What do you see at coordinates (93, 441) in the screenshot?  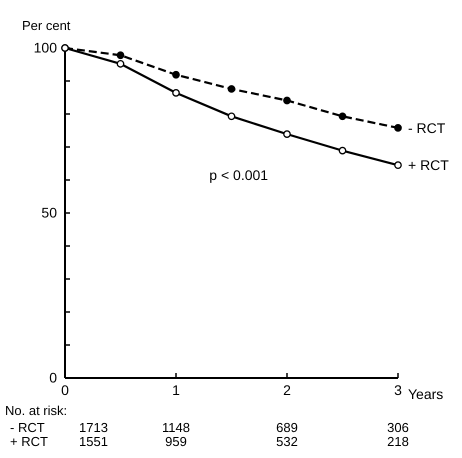 I see `text: 1551` at bounding box center [93, 441].